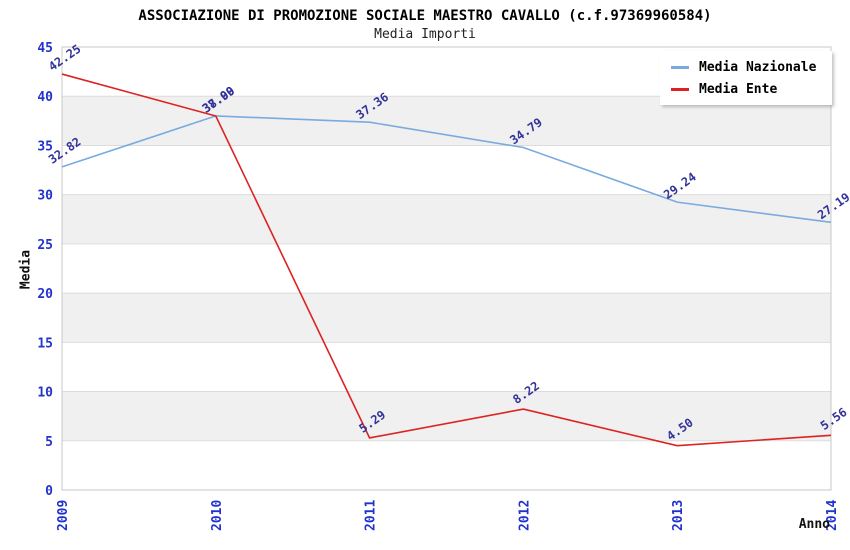 This screenshot has height=550, width=850. I want to click on y-tick-label: 40, so click(45, 97).